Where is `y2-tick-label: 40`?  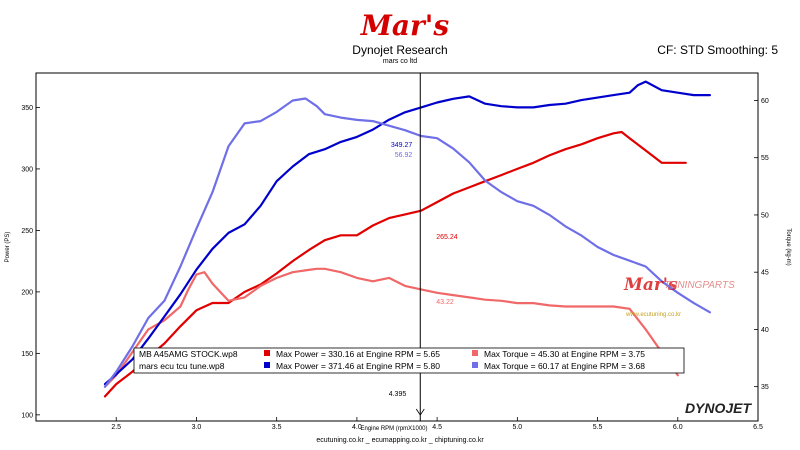
y2-tick-label: 40 is located at coordinates (765, 330).